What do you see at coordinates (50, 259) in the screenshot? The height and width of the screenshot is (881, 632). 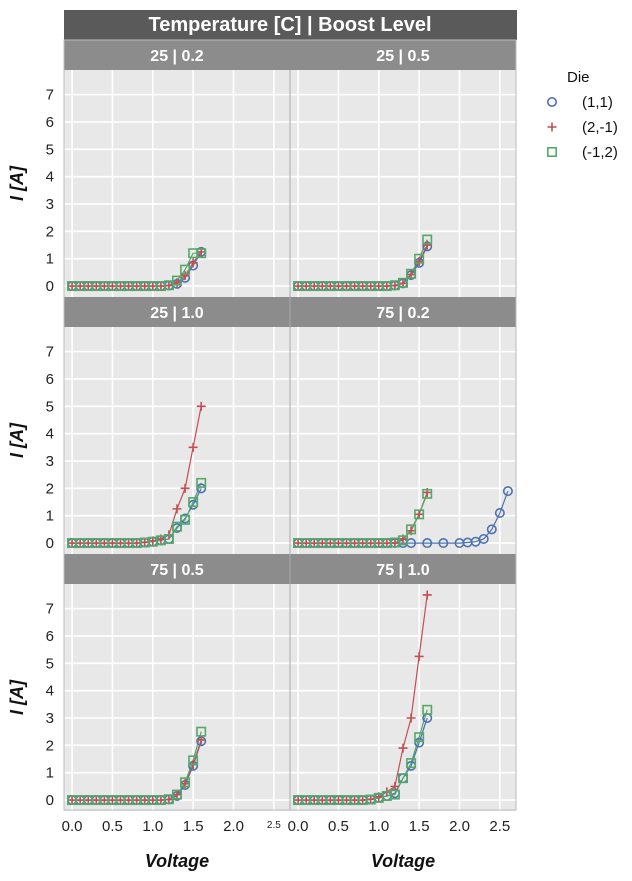 I see `y-tick-label: 1` at bounding box center [50, 259].